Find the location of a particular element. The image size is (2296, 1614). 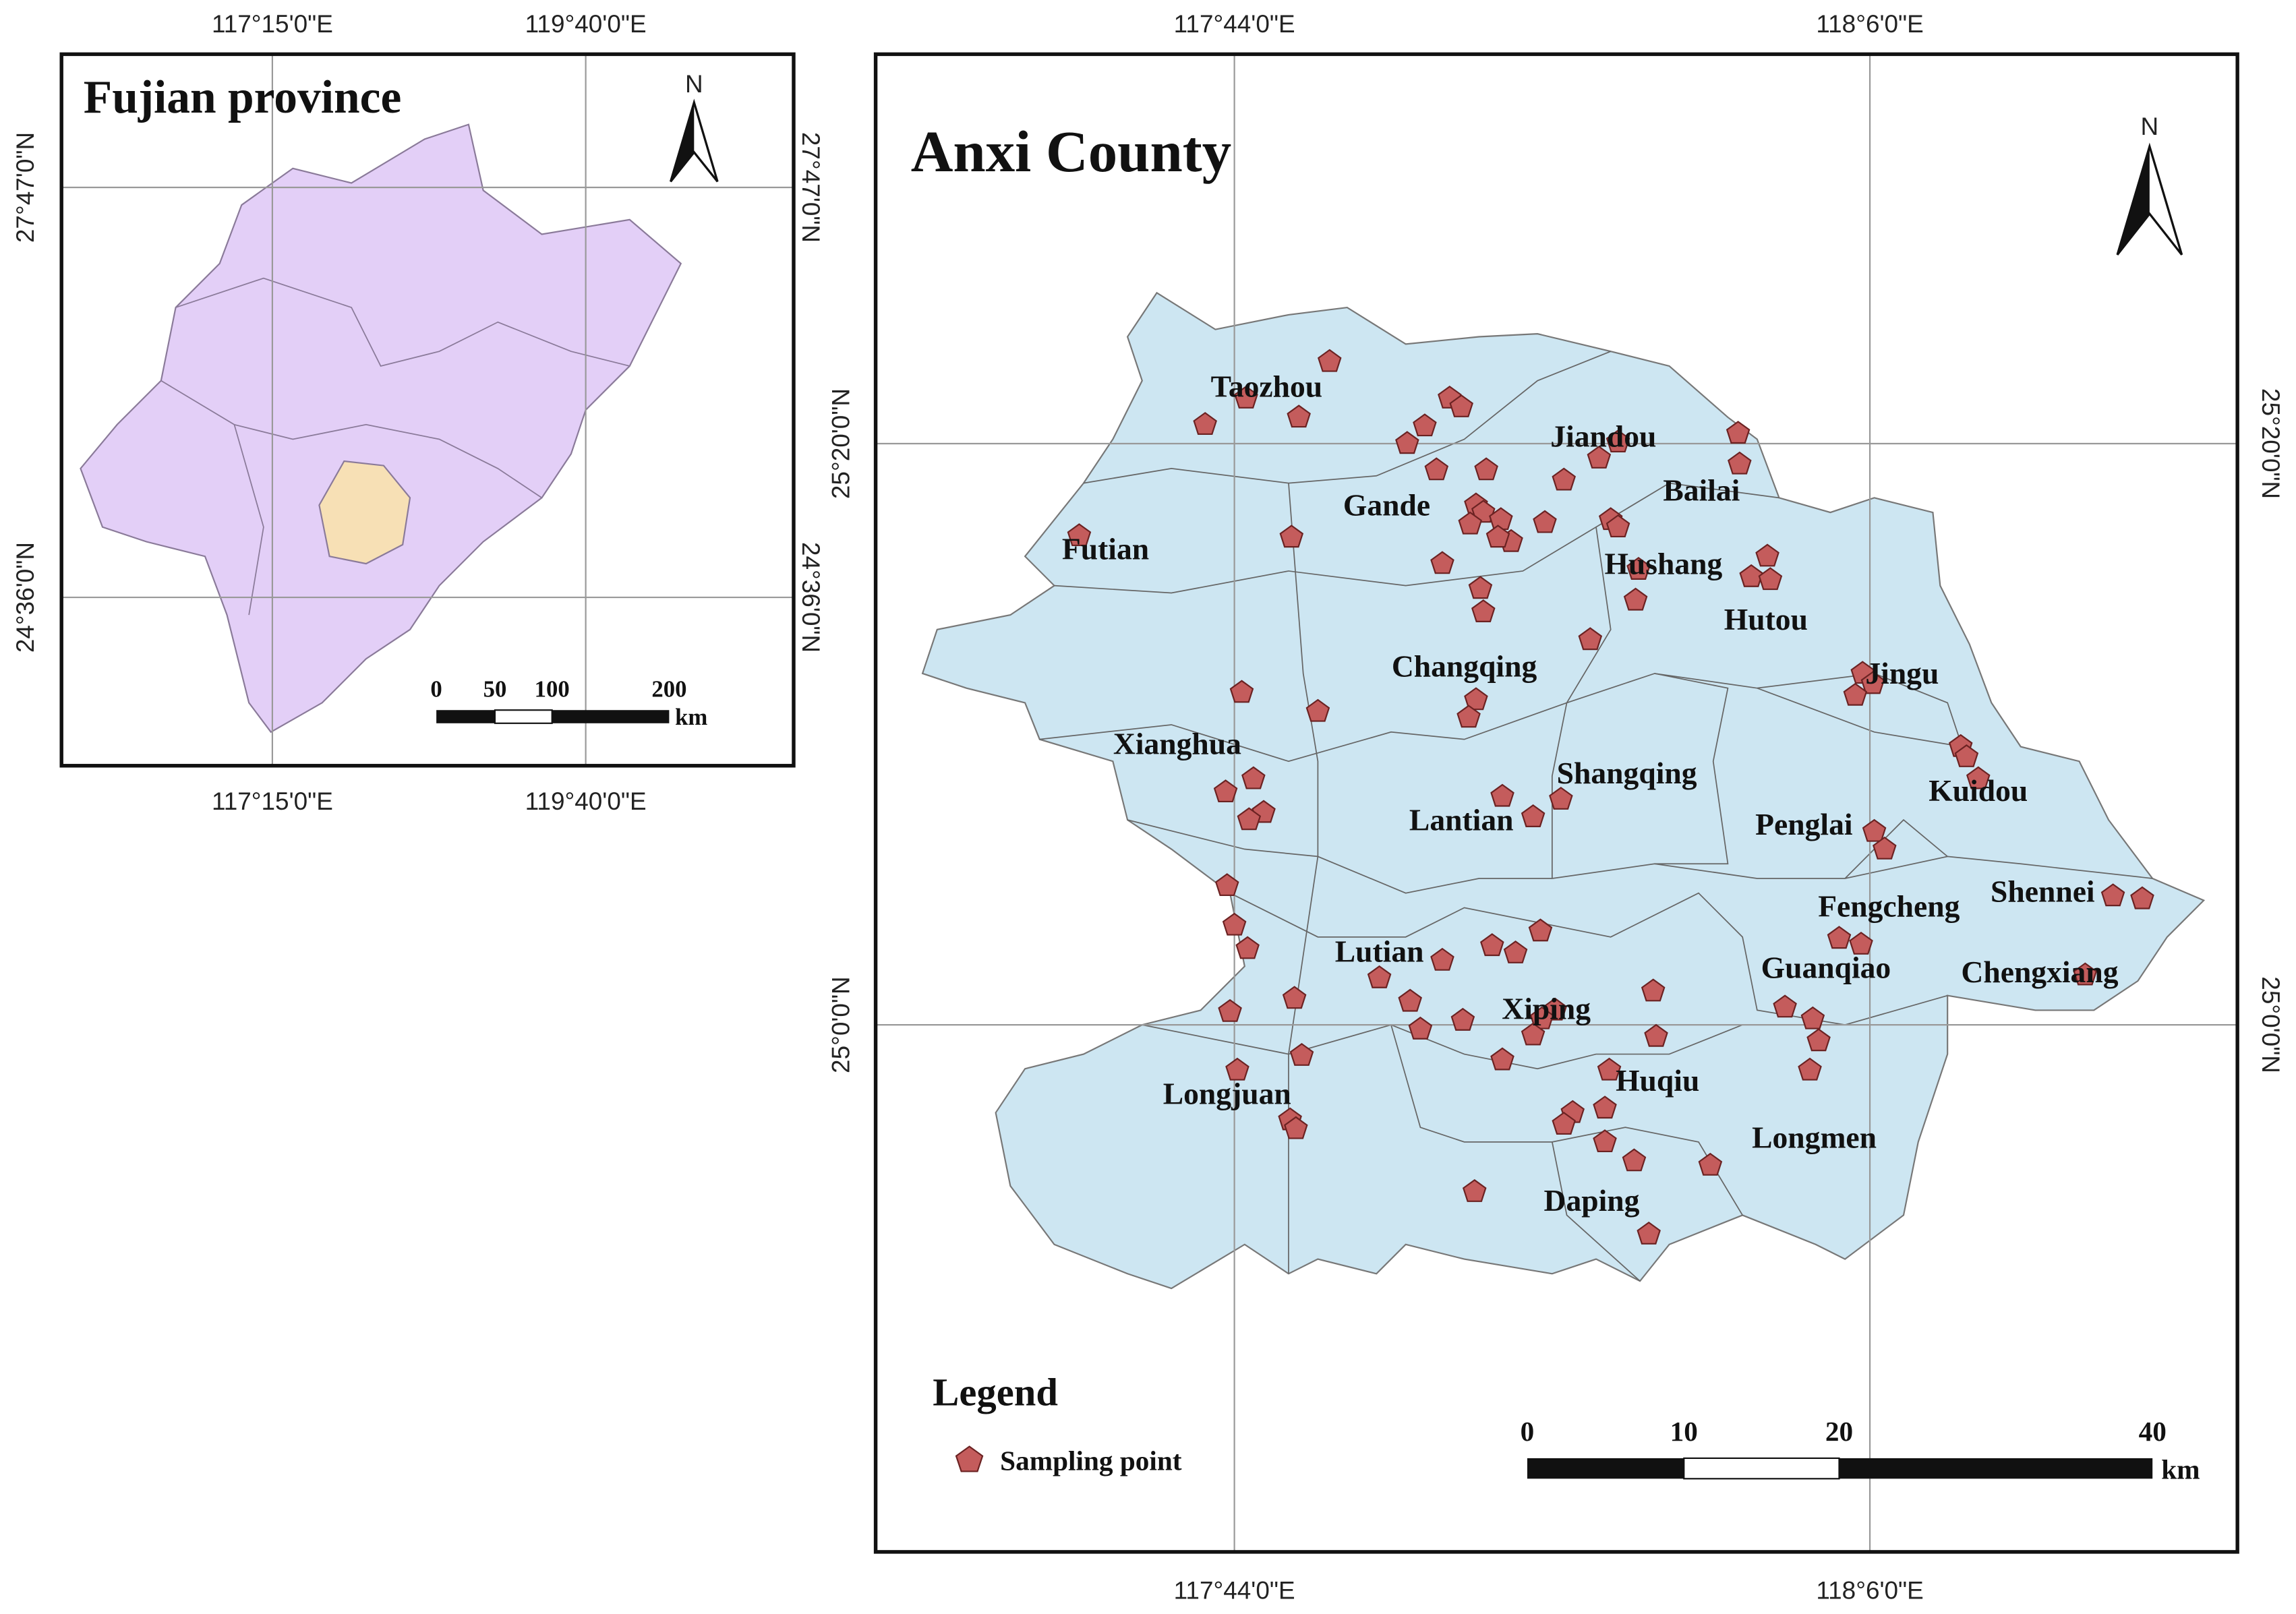

scale-unit: km is located at coordinates (2180, 1470).